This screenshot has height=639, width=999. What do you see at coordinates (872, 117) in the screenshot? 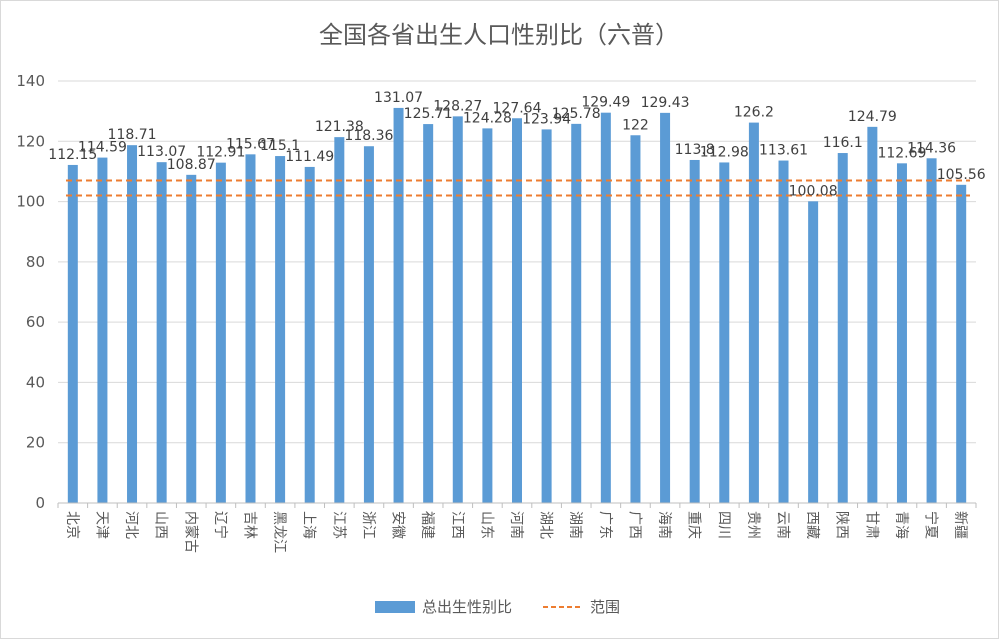
I see `data-label: 124.79` at bounding box center [872, 117].